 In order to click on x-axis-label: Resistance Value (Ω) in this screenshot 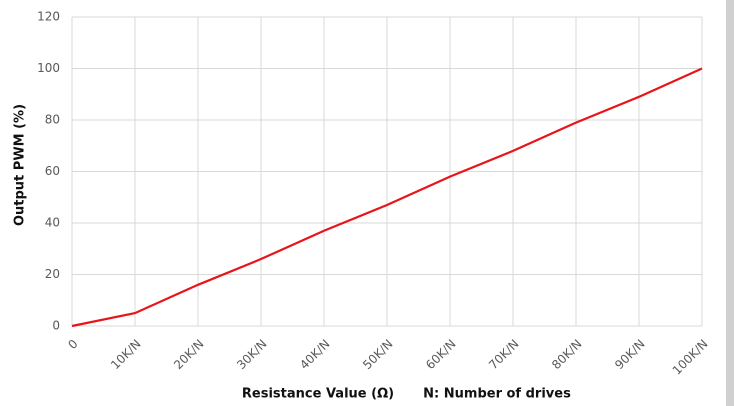, I will do `click(318, 394)`.